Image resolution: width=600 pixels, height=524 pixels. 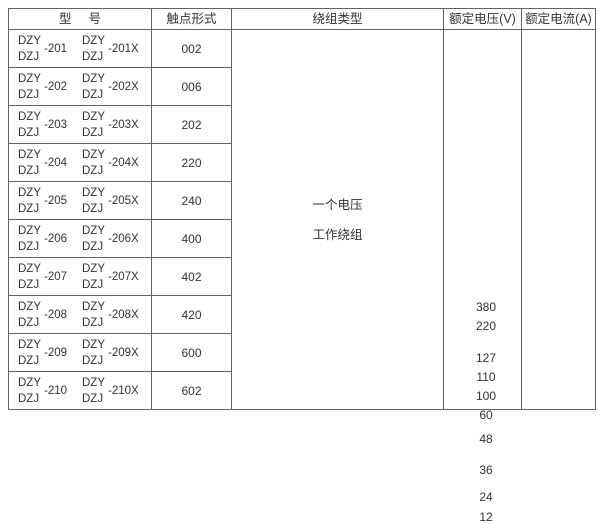 What do you see at coordinates (42, 276) in the screenshot?
I see `model-variant-base: DZY DZJ -207` at bounding box center [42, 276].